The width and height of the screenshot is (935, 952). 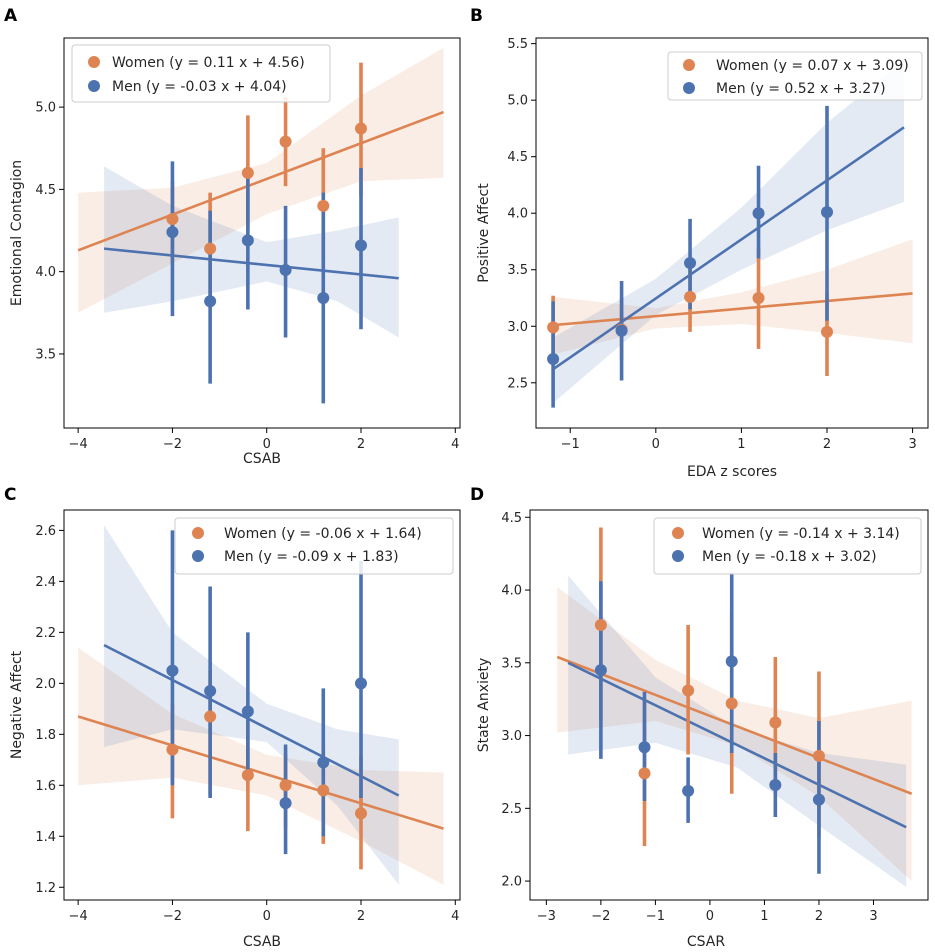 I want to click on y-tick-label: 1.6, so click(x=45, y=786).